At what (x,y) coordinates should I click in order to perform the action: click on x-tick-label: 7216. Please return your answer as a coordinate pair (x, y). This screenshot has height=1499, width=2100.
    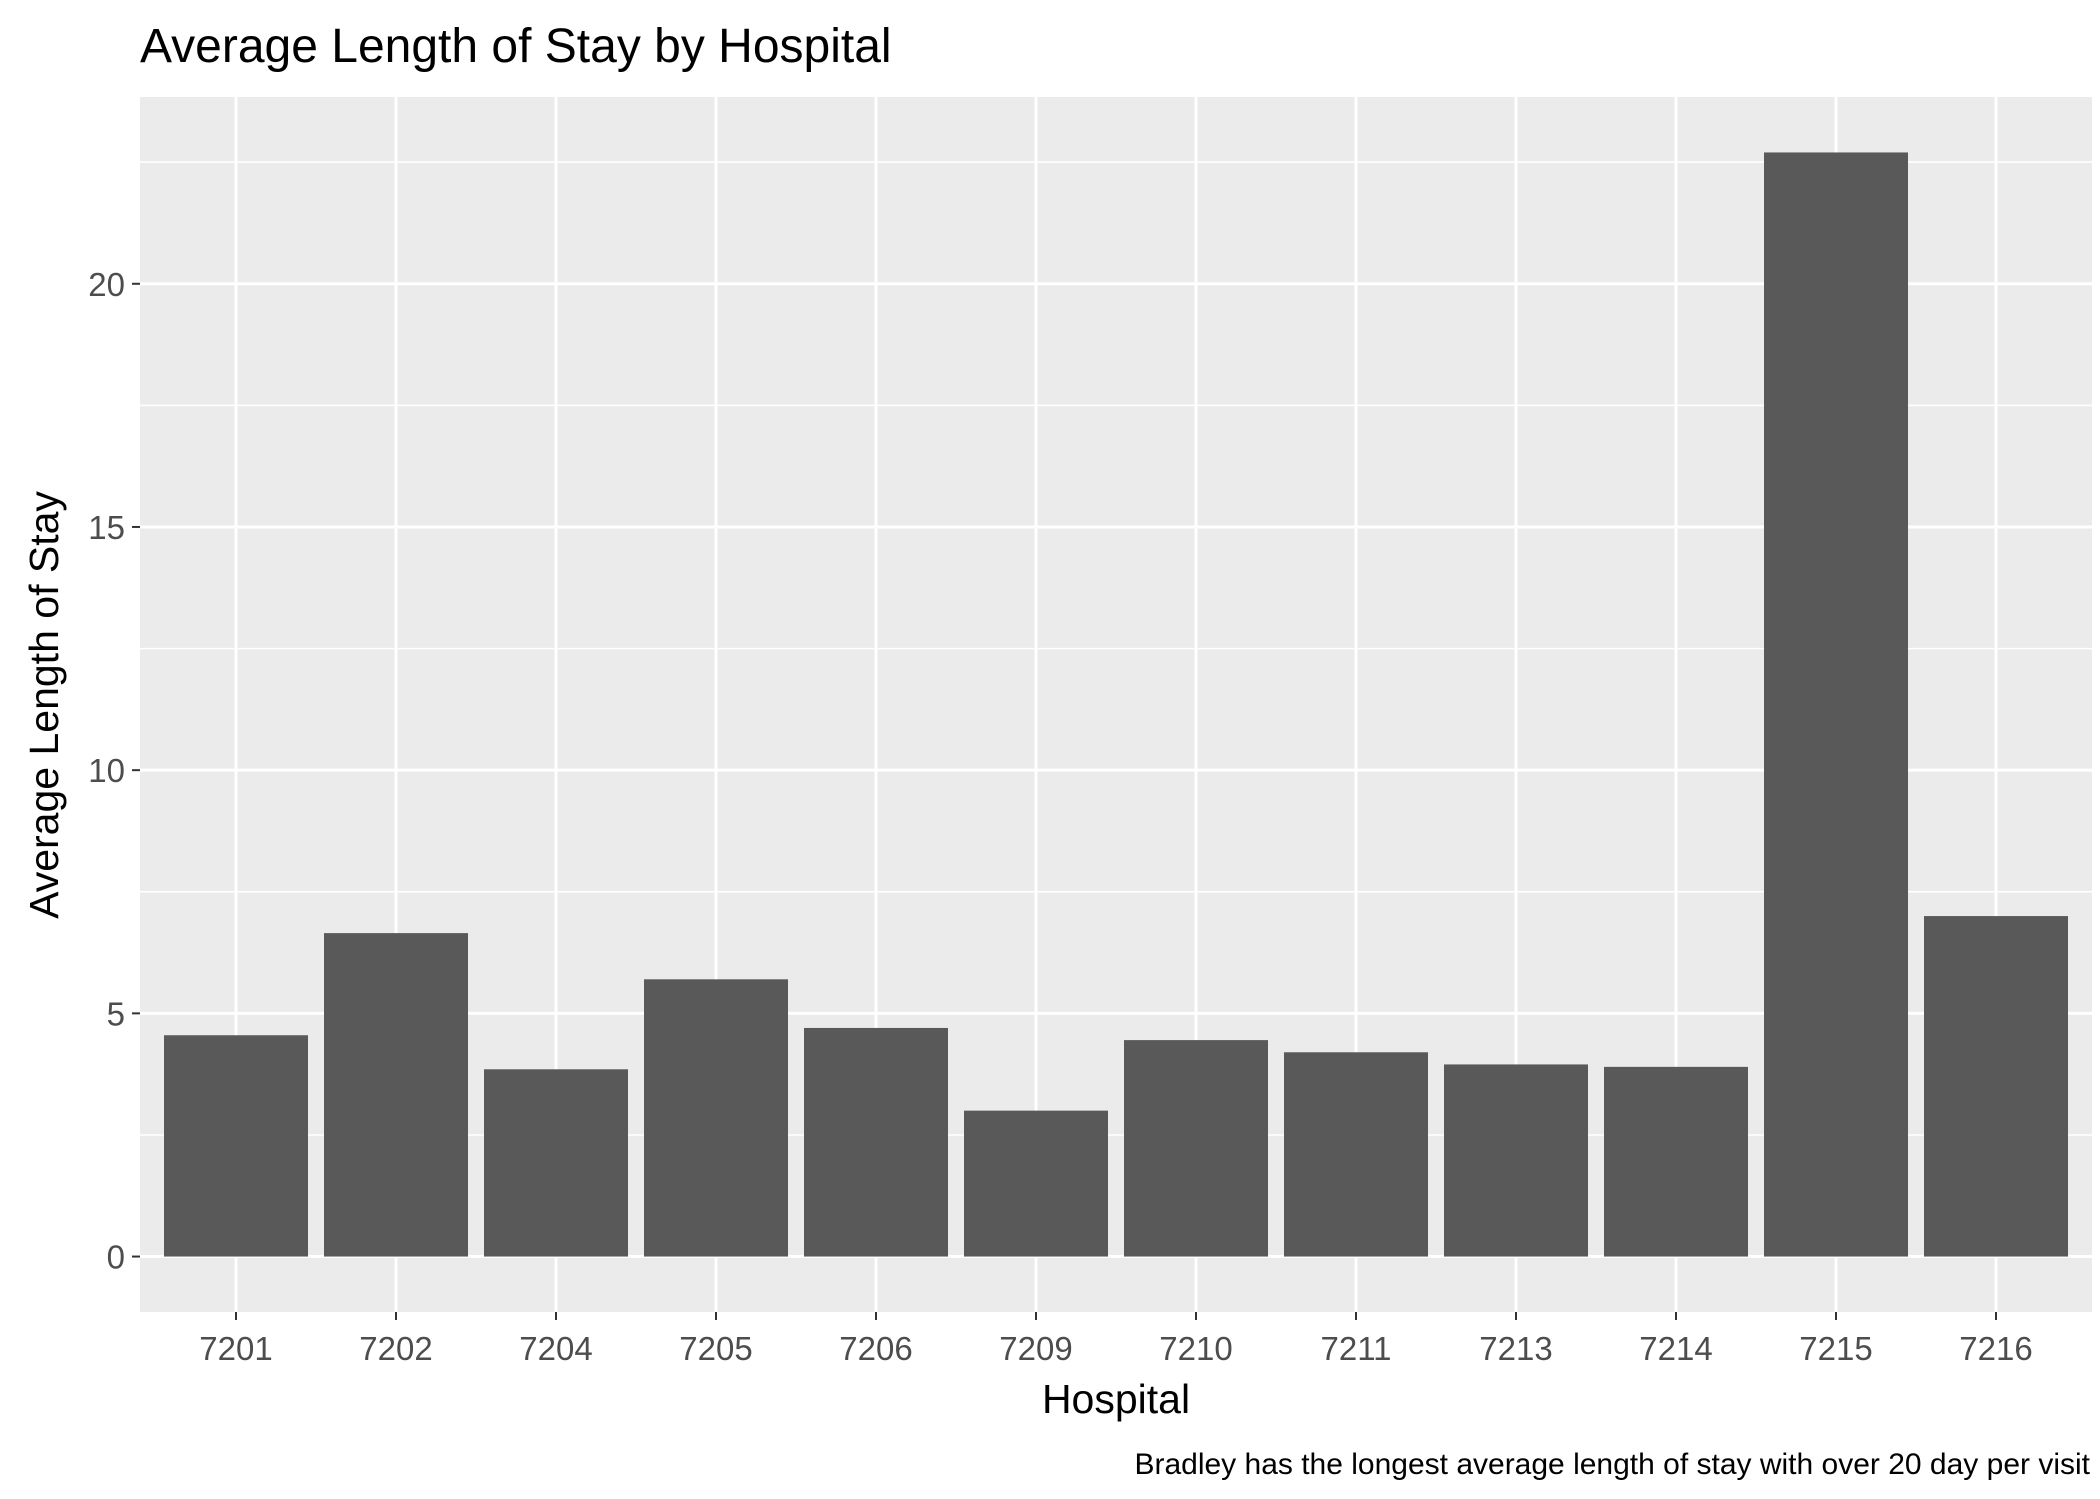
    Looking at the image, I should click on (1995, 1348).